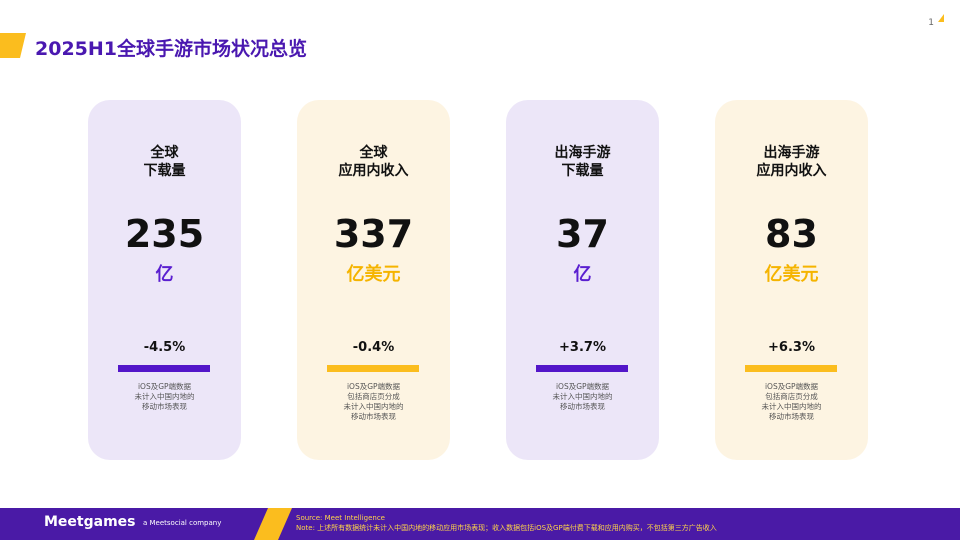  What do you see at coordinates (171, 49) in the screenshot?
I see `slide-title: 2025H1全球手游市场状况总览` at bounding box center [171, 49].